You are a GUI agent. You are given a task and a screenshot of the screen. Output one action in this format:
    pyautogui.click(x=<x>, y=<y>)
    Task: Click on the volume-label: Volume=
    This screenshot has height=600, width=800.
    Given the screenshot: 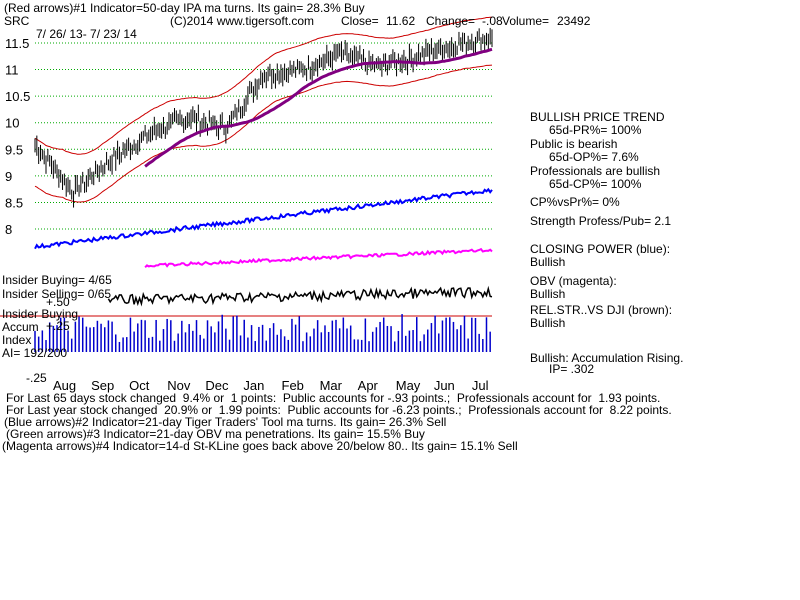 What is the action you would take?
    pyautogui.click(x=526, y=21)
    